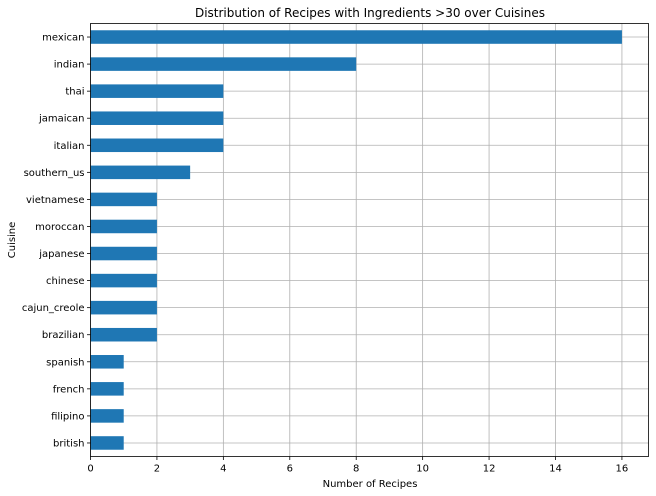 The height and width of the screenshot is (496, 656). Describe the element at coordinates (622, 469) in the screenshot. I see `x-tick-label: 16` at that location.